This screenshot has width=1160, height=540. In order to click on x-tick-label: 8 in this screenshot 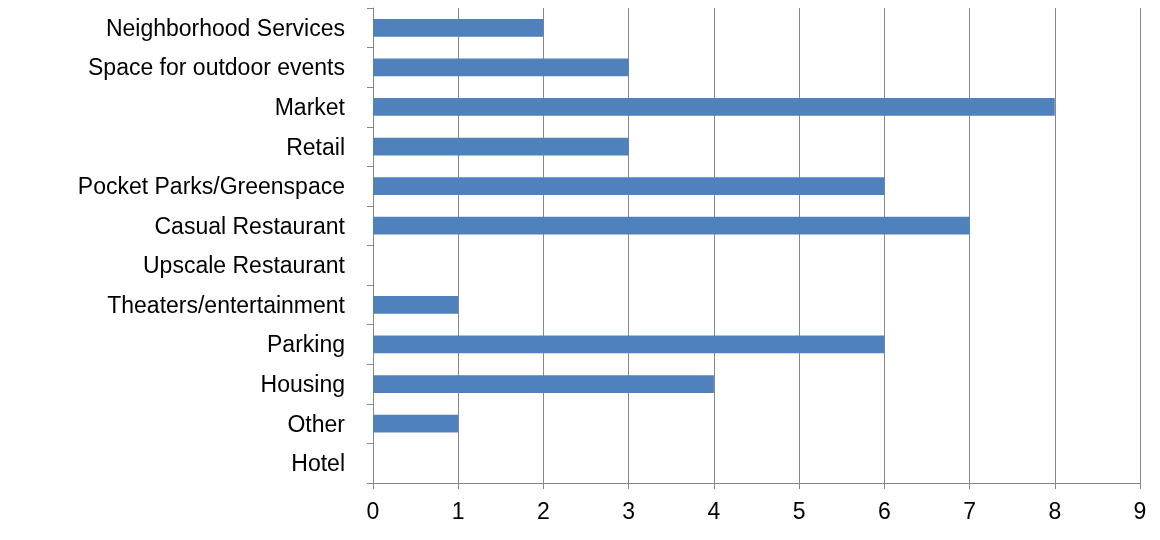, I will do `click(1055, 510)`.